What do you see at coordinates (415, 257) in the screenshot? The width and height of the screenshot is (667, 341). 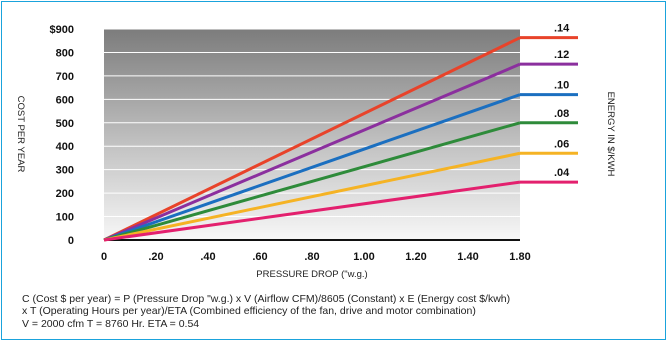 I see `x-tick-label: 1.20` at bounding box center [415, 257].